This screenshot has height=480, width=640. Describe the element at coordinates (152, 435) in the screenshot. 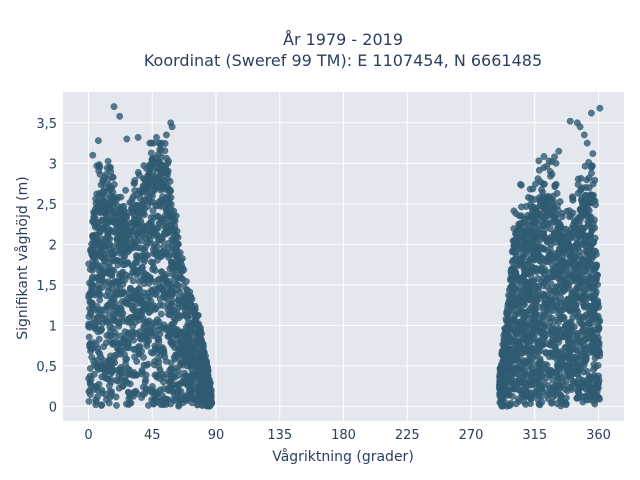

I see `x-tick-label: 45` at that location.